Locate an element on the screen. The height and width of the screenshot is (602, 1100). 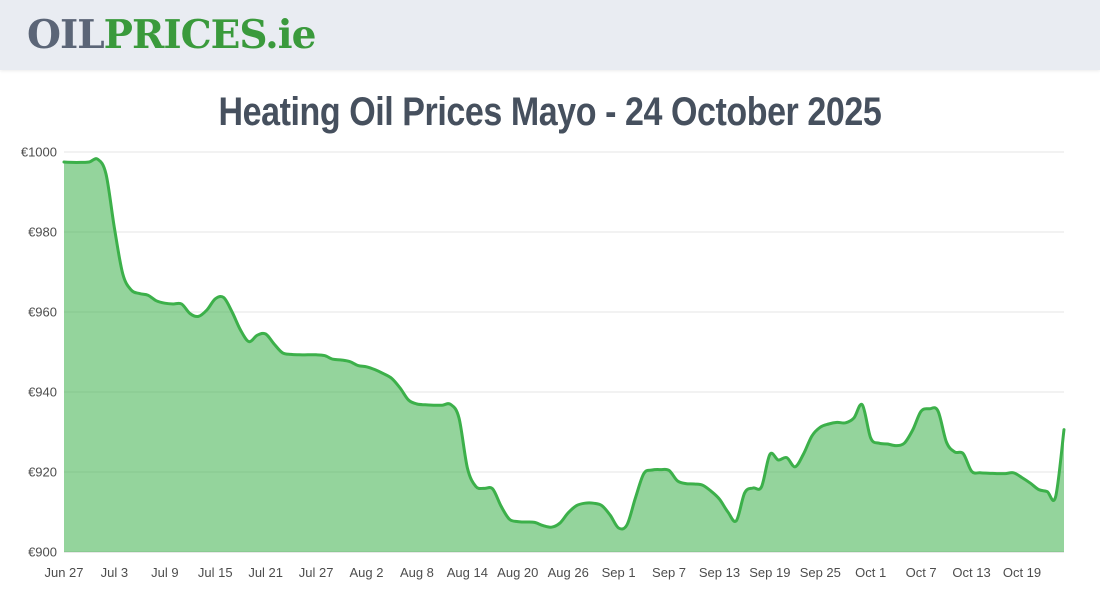
x-axis-label: Sep 13 is located at coordinates (719, 572).